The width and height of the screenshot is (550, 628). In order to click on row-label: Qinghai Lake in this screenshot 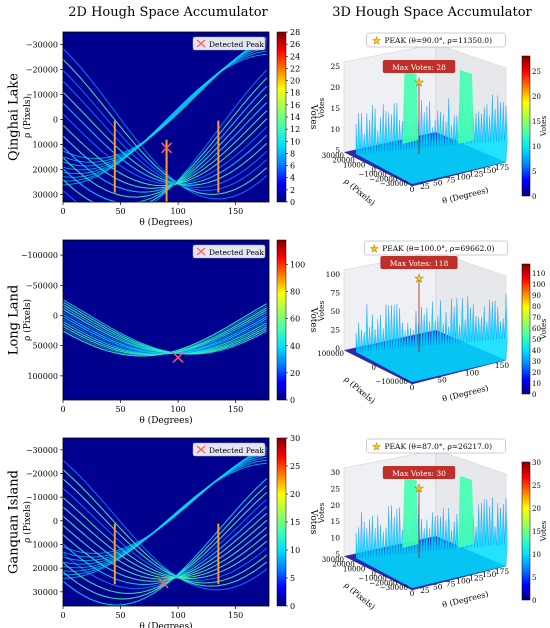, I will do `click(14, 117)`.